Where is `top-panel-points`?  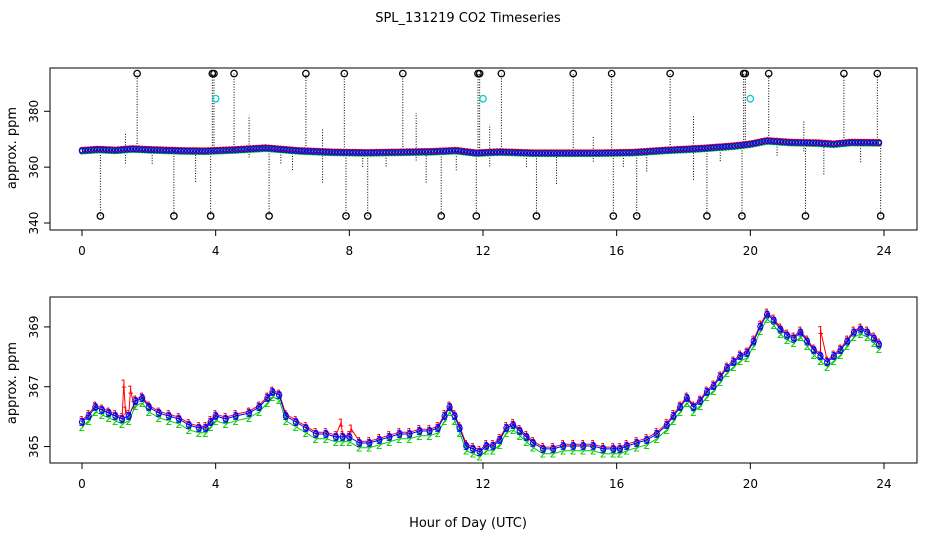 top-panel-points is located at coordinates (480, 147).